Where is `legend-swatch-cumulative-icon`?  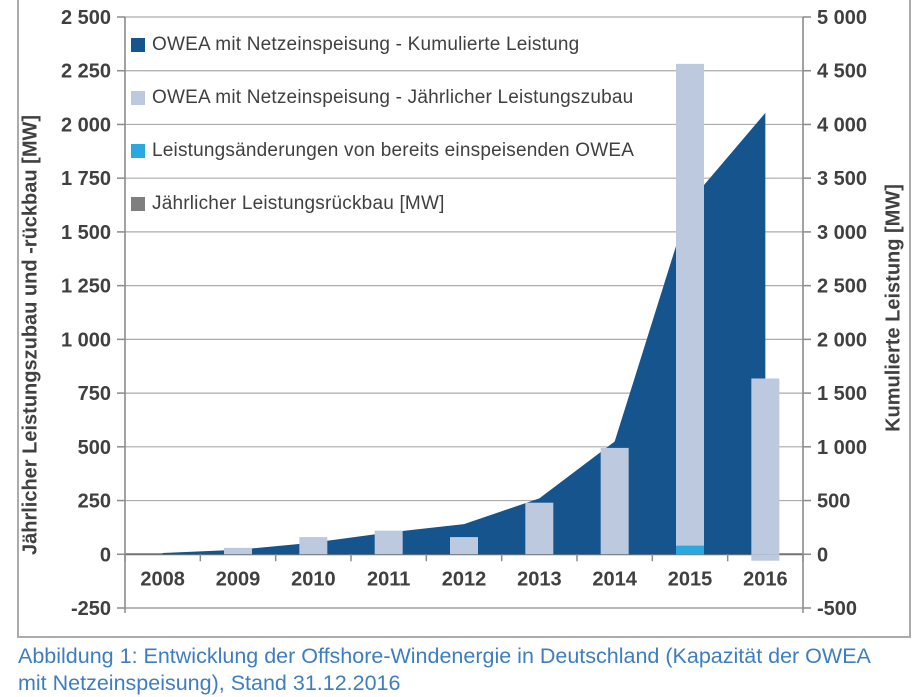
legend-swatch-cumulative-icon is located at coordinates (138, 45).